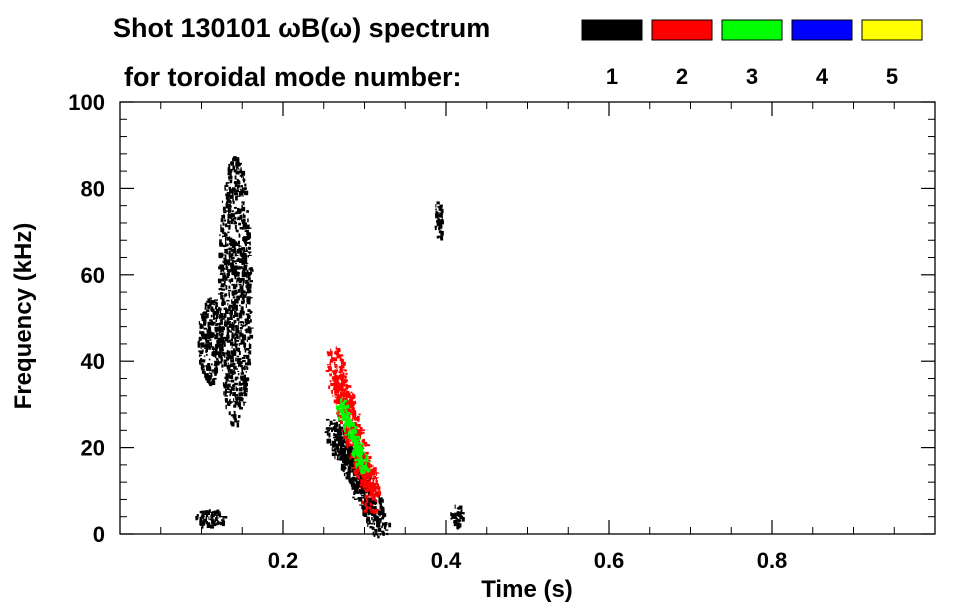  Describe the element at coordinates (892, 76) in the screenshot. I see `legend-label-mode-5: 5` at that location.